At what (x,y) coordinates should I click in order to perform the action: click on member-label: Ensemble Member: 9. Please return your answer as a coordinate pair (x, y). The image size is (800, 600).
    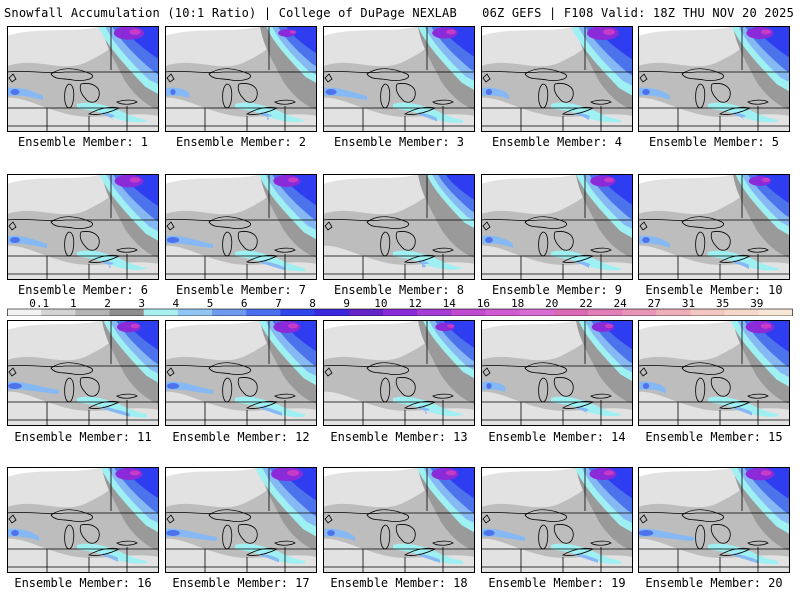
    Looking at the image, I should click on (557, 290).